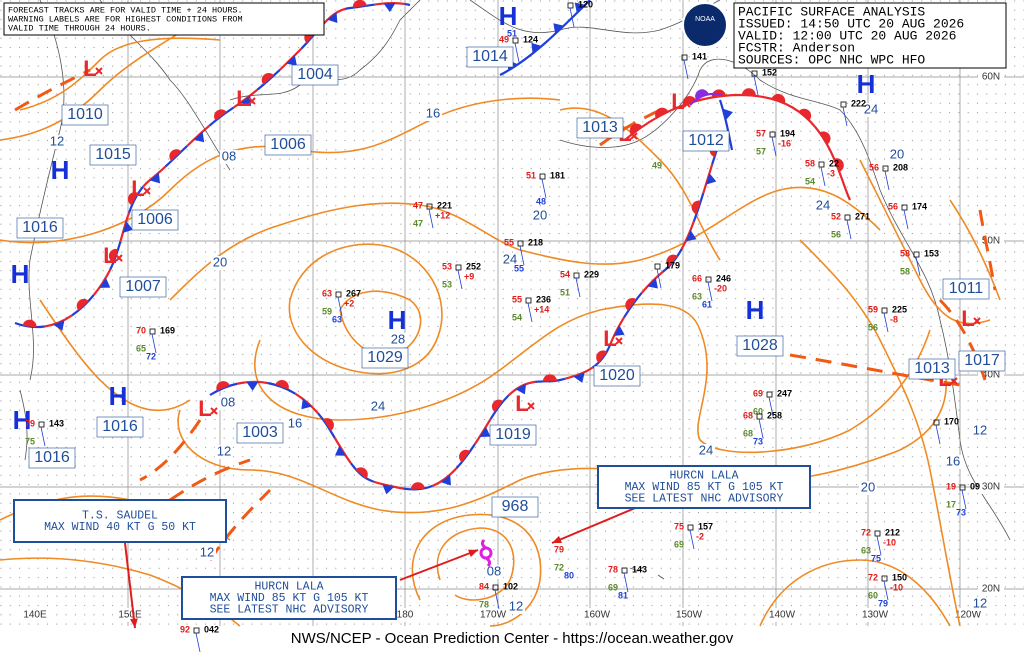 The image size is (1024, 652). I want to click on station-tendency: -8, so click(894, 319).